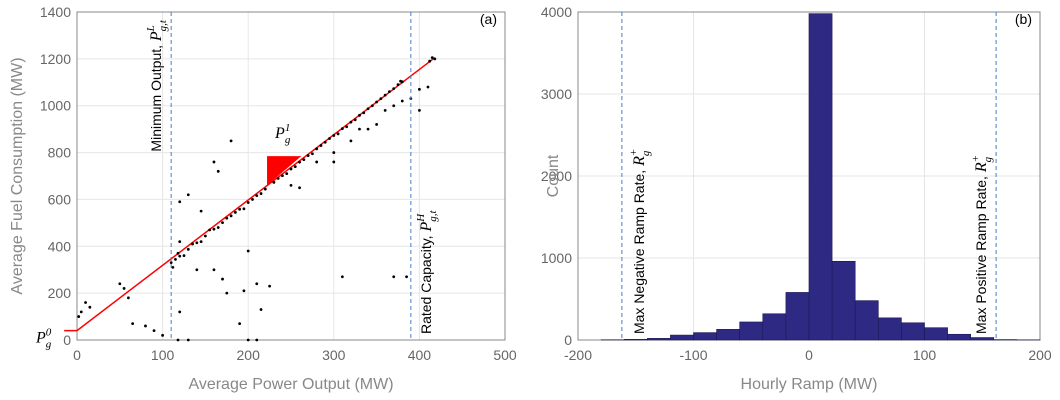  I want to click on y-tick-label: 4000, so click(556, 12).